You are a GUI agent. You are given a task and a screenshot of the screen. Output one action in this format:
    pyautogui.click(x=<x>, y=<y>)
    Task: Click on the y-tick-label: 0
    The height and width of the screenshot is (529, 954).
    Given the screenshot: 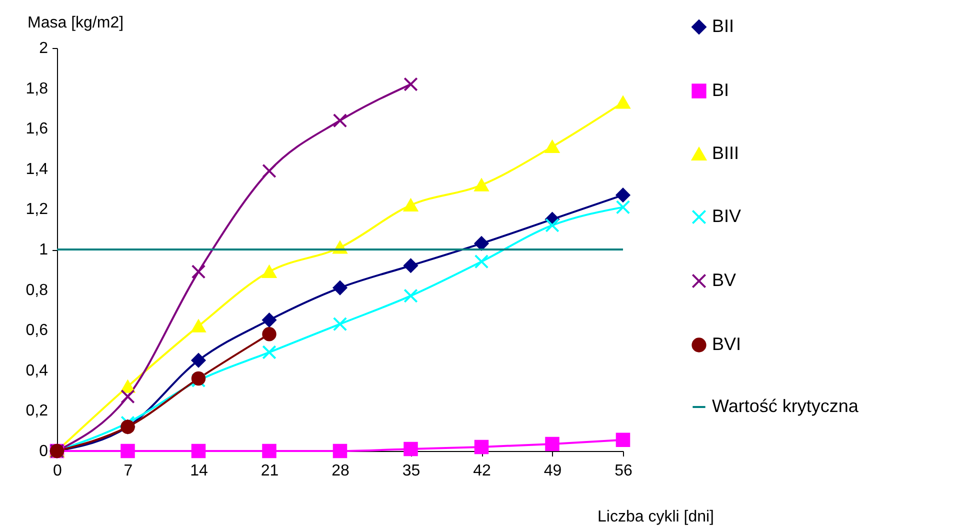 What is the action you would take?
    pyautogui.click(x=43, y=451)
    